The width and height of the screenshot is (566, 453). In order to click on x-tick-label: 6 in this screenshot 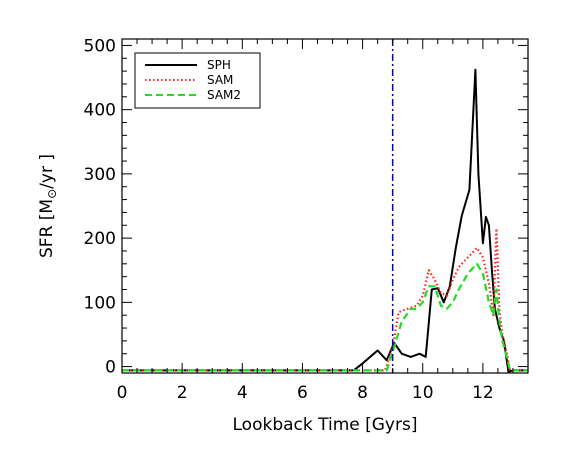, I will do `click(302, 393)`.